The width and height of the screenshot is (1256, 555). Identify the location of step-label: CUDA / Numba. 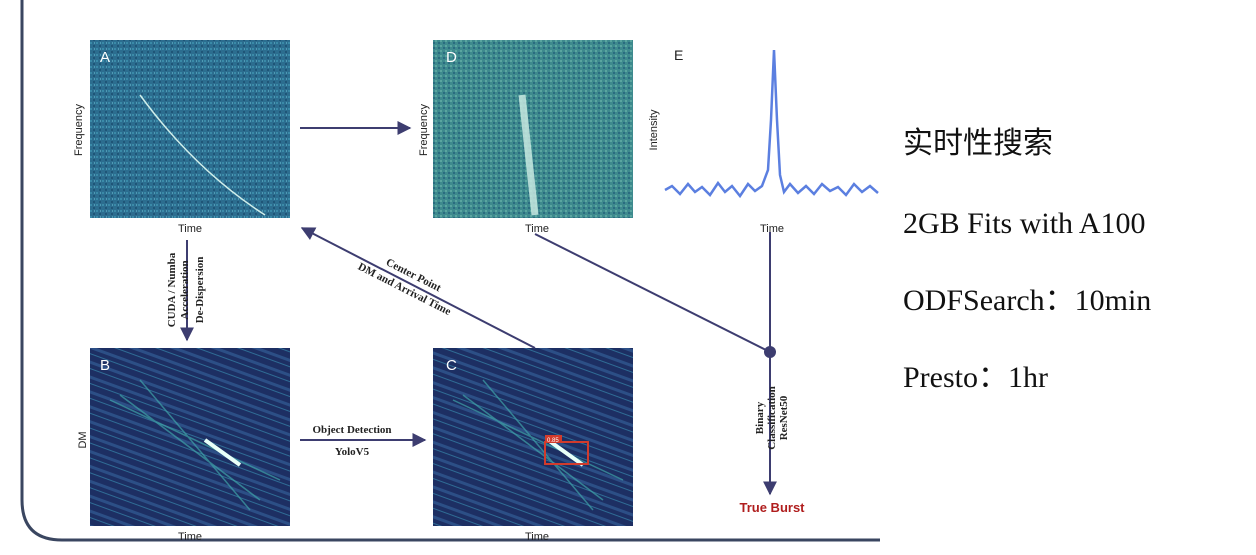
(172, 289).